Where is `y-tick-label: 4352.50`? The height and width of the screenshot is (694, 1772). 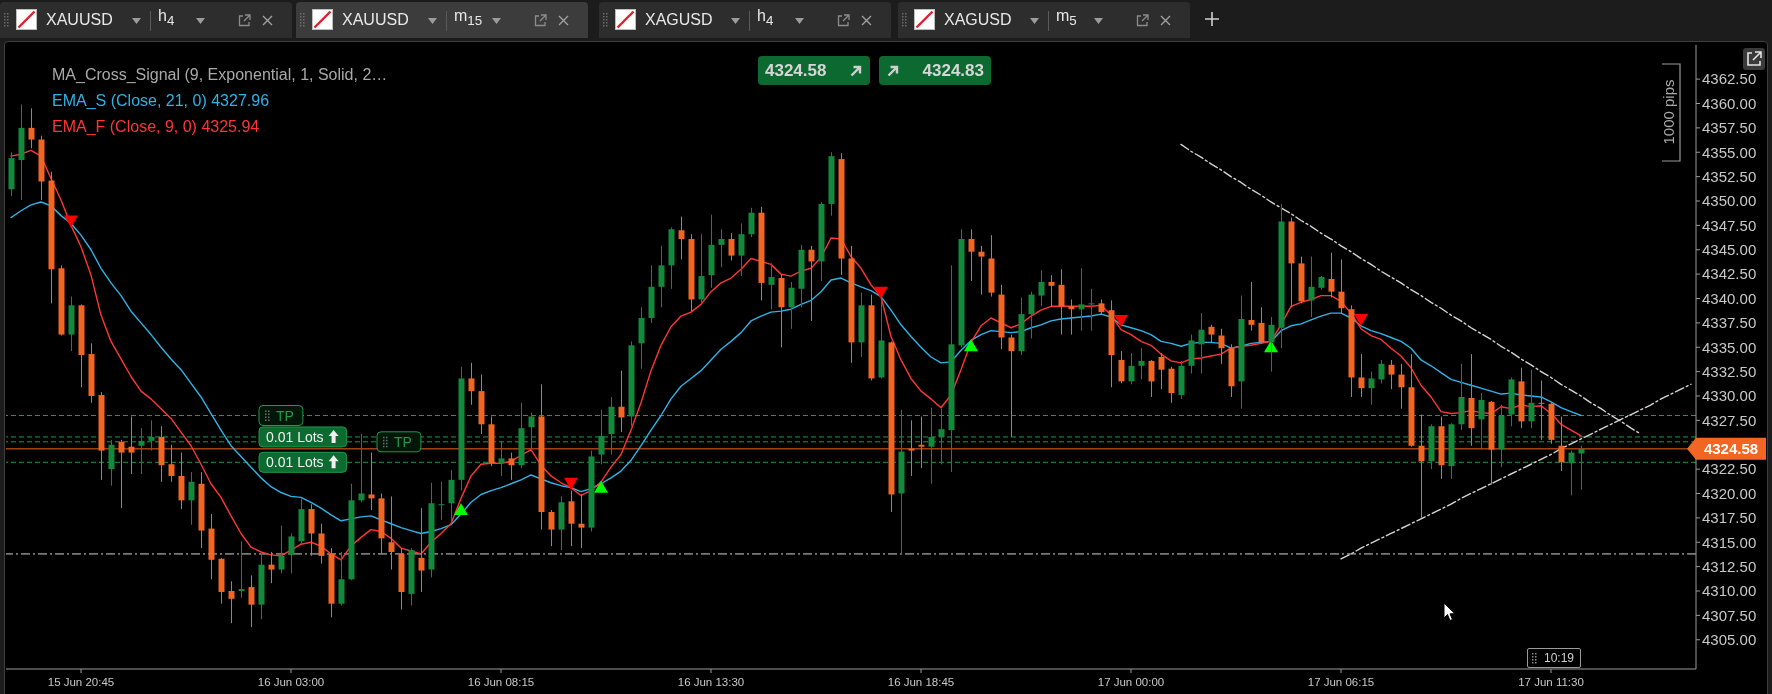
y-tick-label: 4352.50 is located at coordinates (1729, 176).